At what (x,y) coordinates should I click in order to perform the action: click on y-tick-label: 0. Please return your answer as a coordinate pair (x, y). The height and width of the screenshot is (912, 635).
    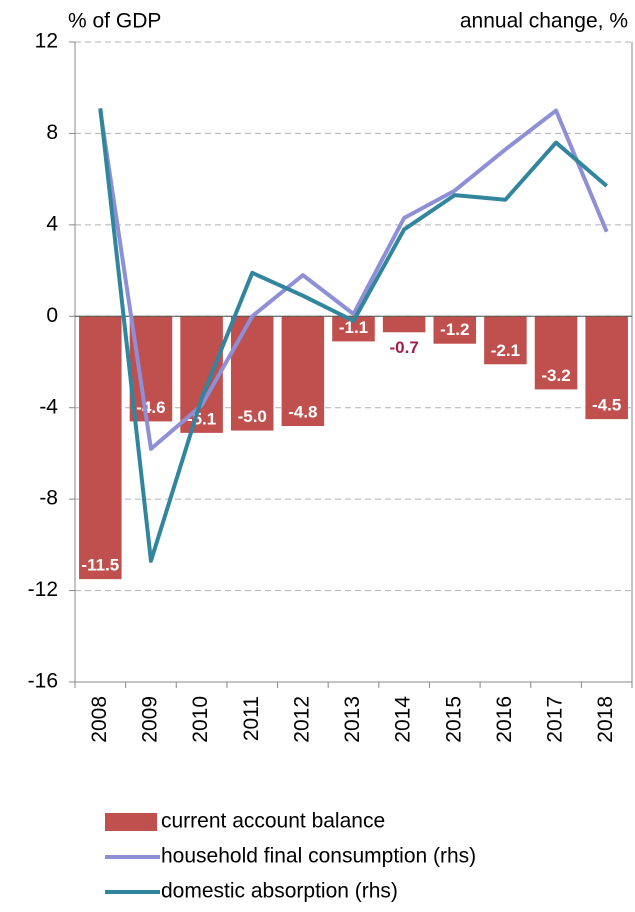
    Looking at the image, I should click on (52, 315).